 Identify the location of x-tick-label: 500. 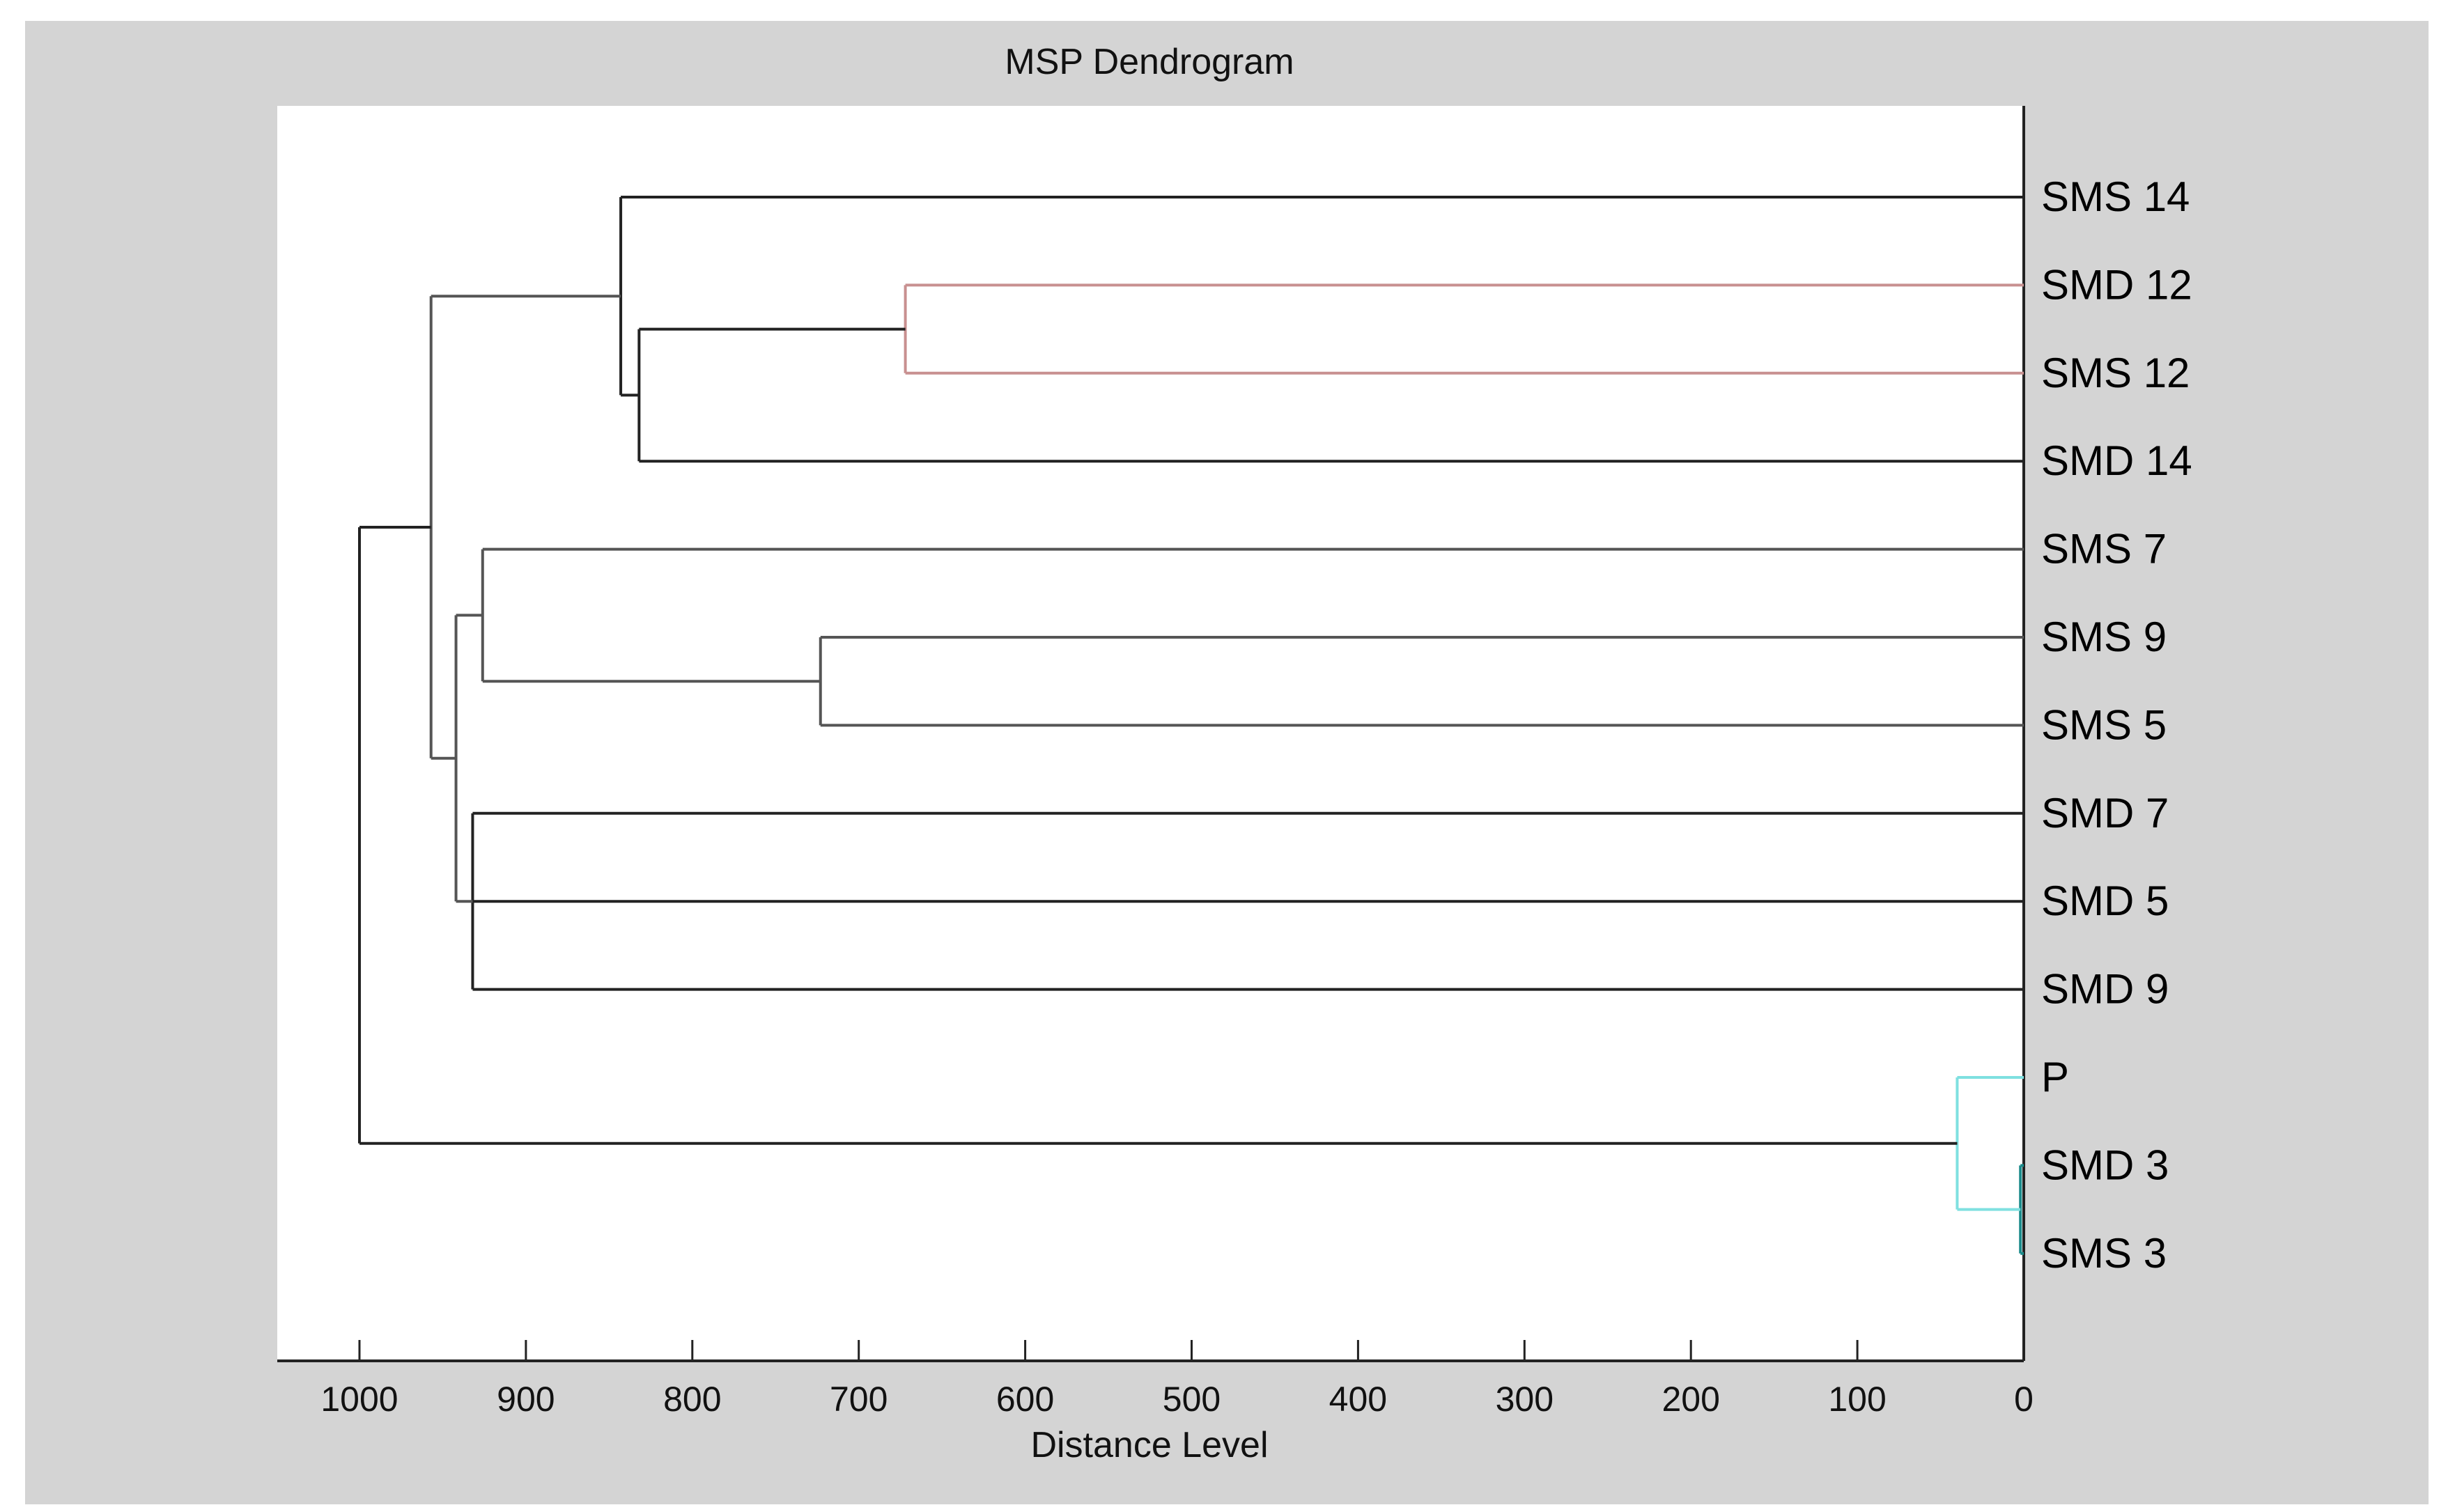
(1192, 1399).